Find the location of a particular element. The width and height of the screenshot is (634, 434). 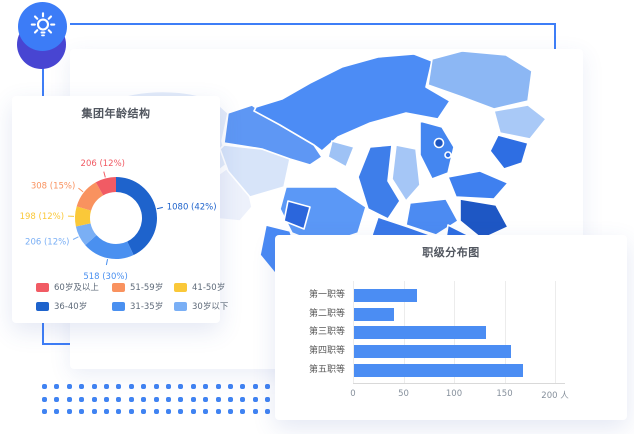

legend-item: 60岁及以上 is located at coordinates (74, 287).